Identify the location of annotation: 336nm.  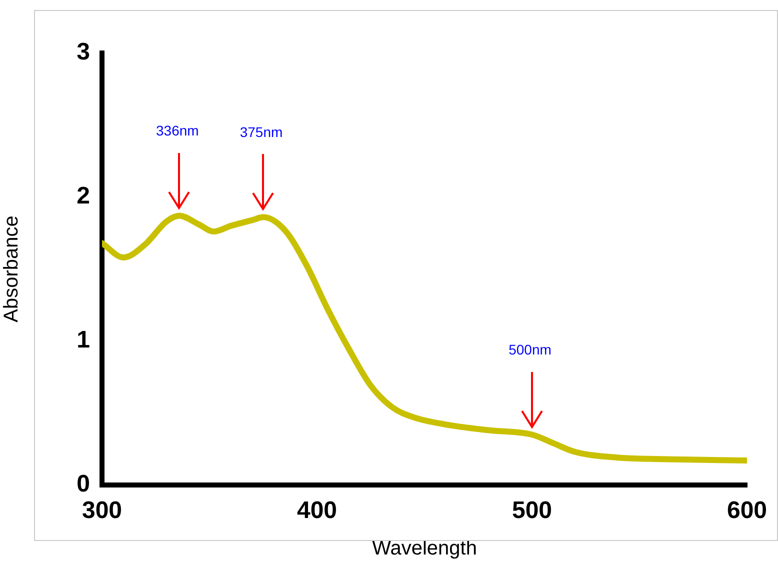
(177, 130).